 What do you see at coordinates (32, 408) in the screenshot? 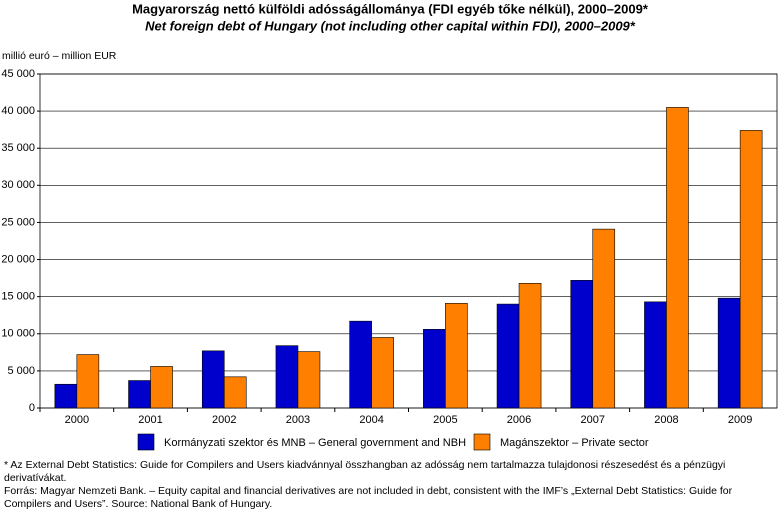
I see `y-tick-label: 0` at bounding box center [32, 408].